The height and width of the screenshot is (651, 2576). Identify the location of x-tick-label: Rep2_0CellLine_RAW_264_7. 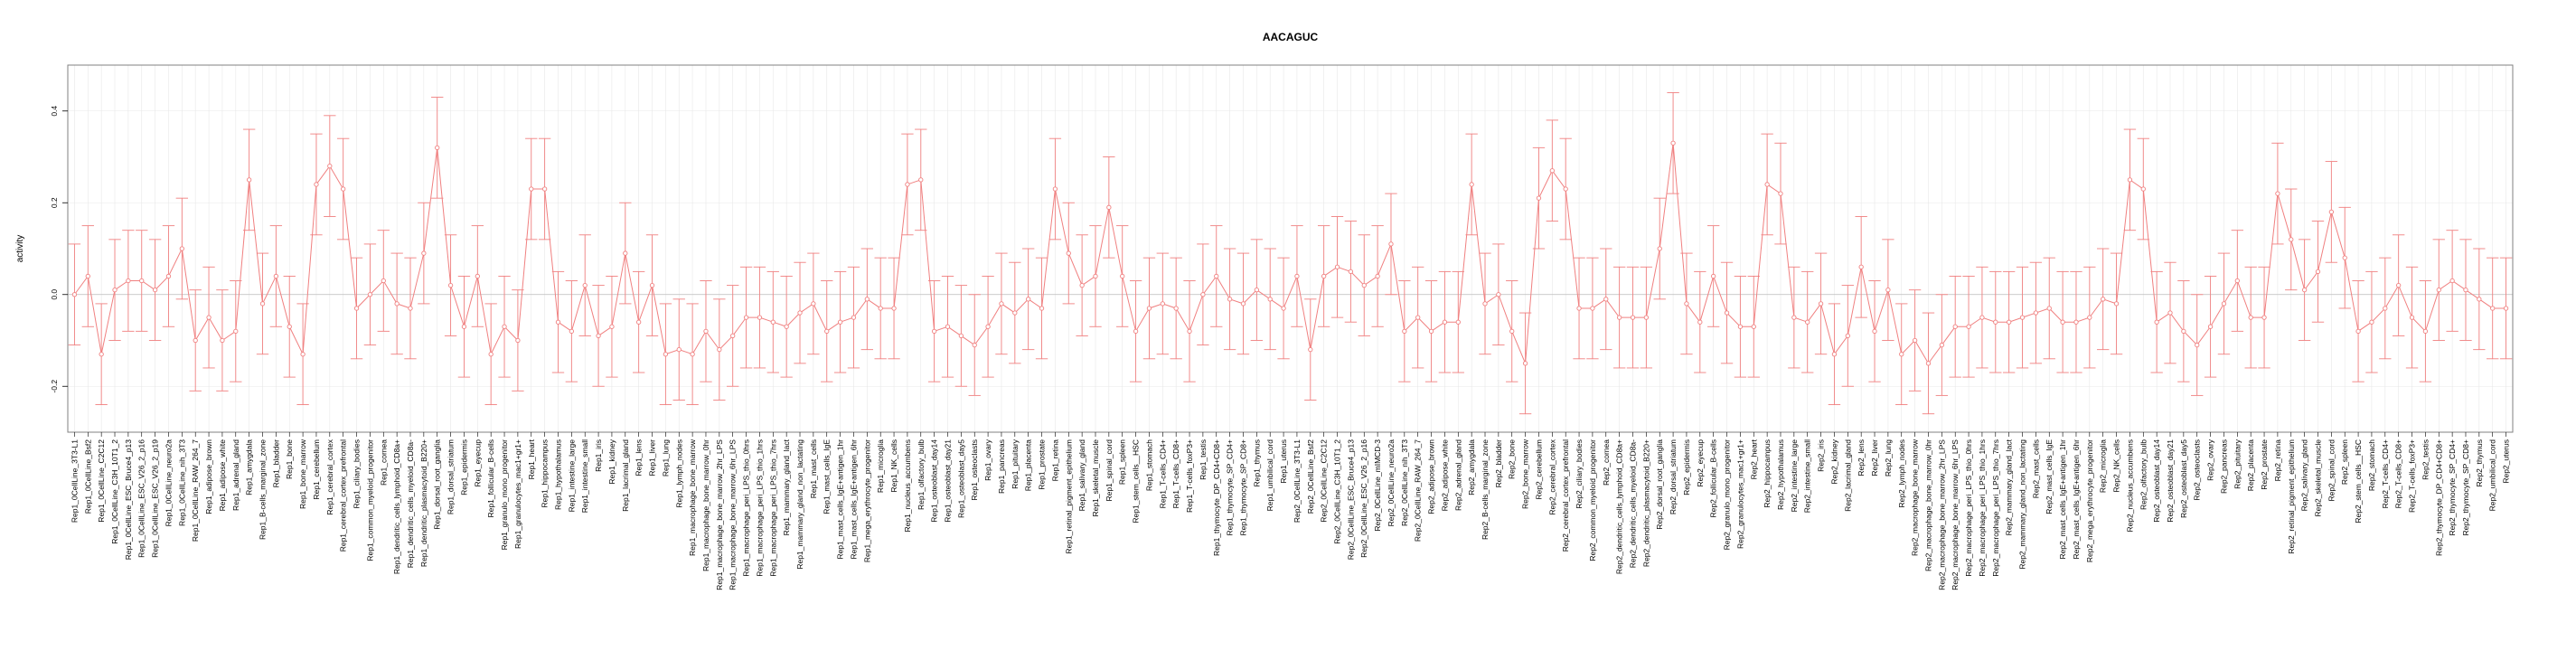
(1418, 491).